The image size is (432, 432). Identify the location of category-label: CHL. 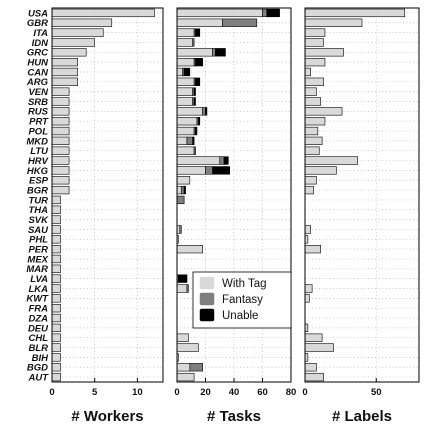
(38, 338).